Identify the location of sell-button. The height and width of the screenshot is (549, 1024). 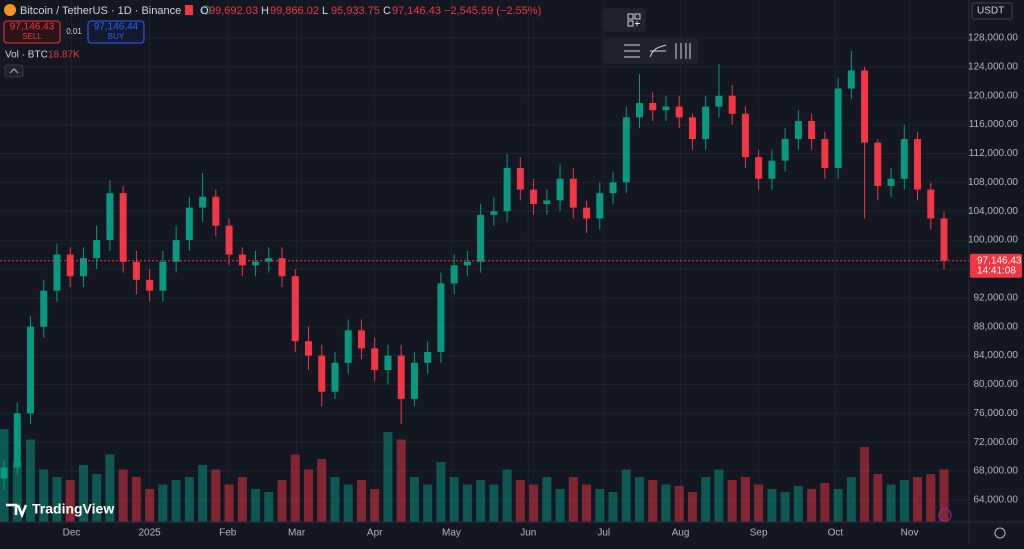
(32, 32).